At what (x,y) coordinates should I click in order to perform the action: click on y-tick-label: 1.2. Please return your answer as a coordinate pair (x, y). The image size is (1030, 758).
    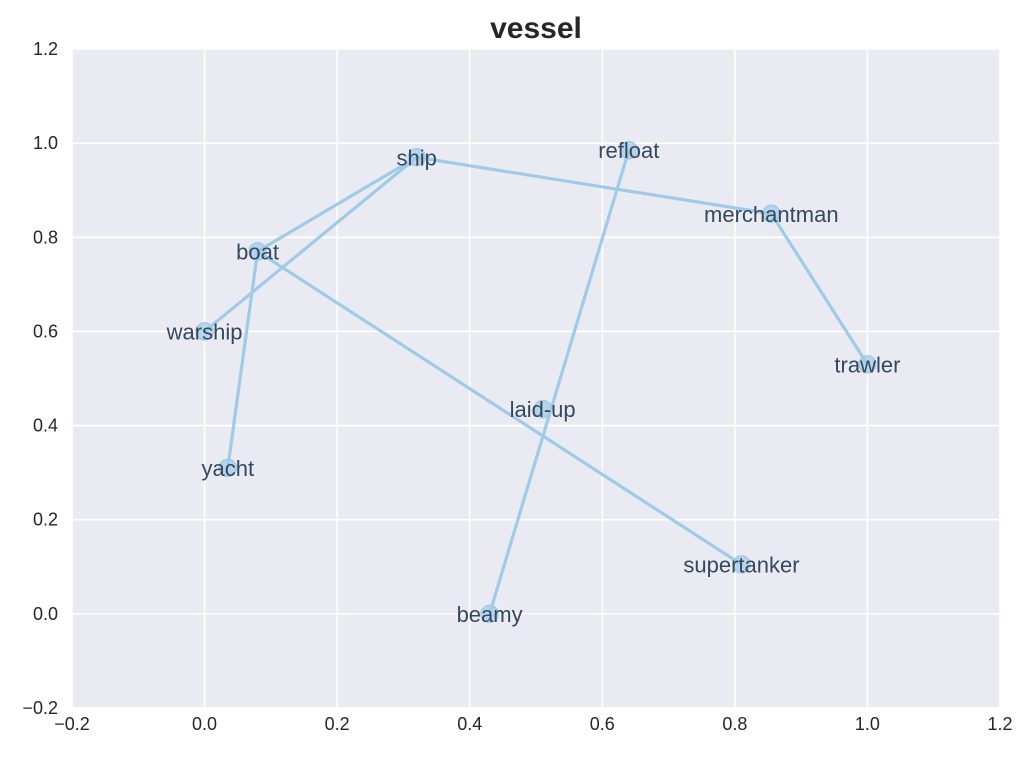
    Looking at the image, I should click on (45, 49).